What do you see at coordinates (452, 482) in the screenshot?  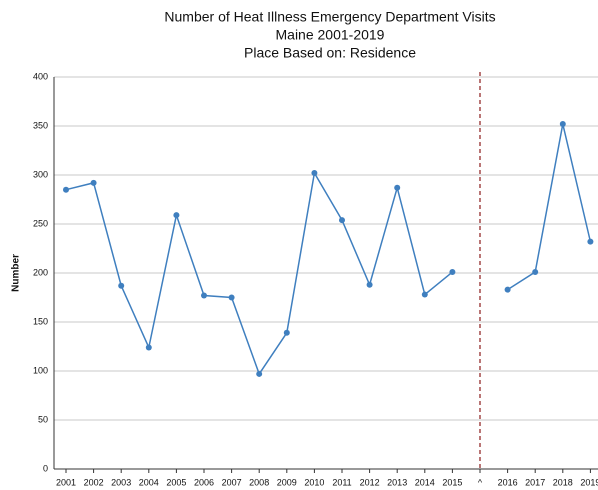 I see `x-tick-label: 2015` at bounding box center [452, 482].